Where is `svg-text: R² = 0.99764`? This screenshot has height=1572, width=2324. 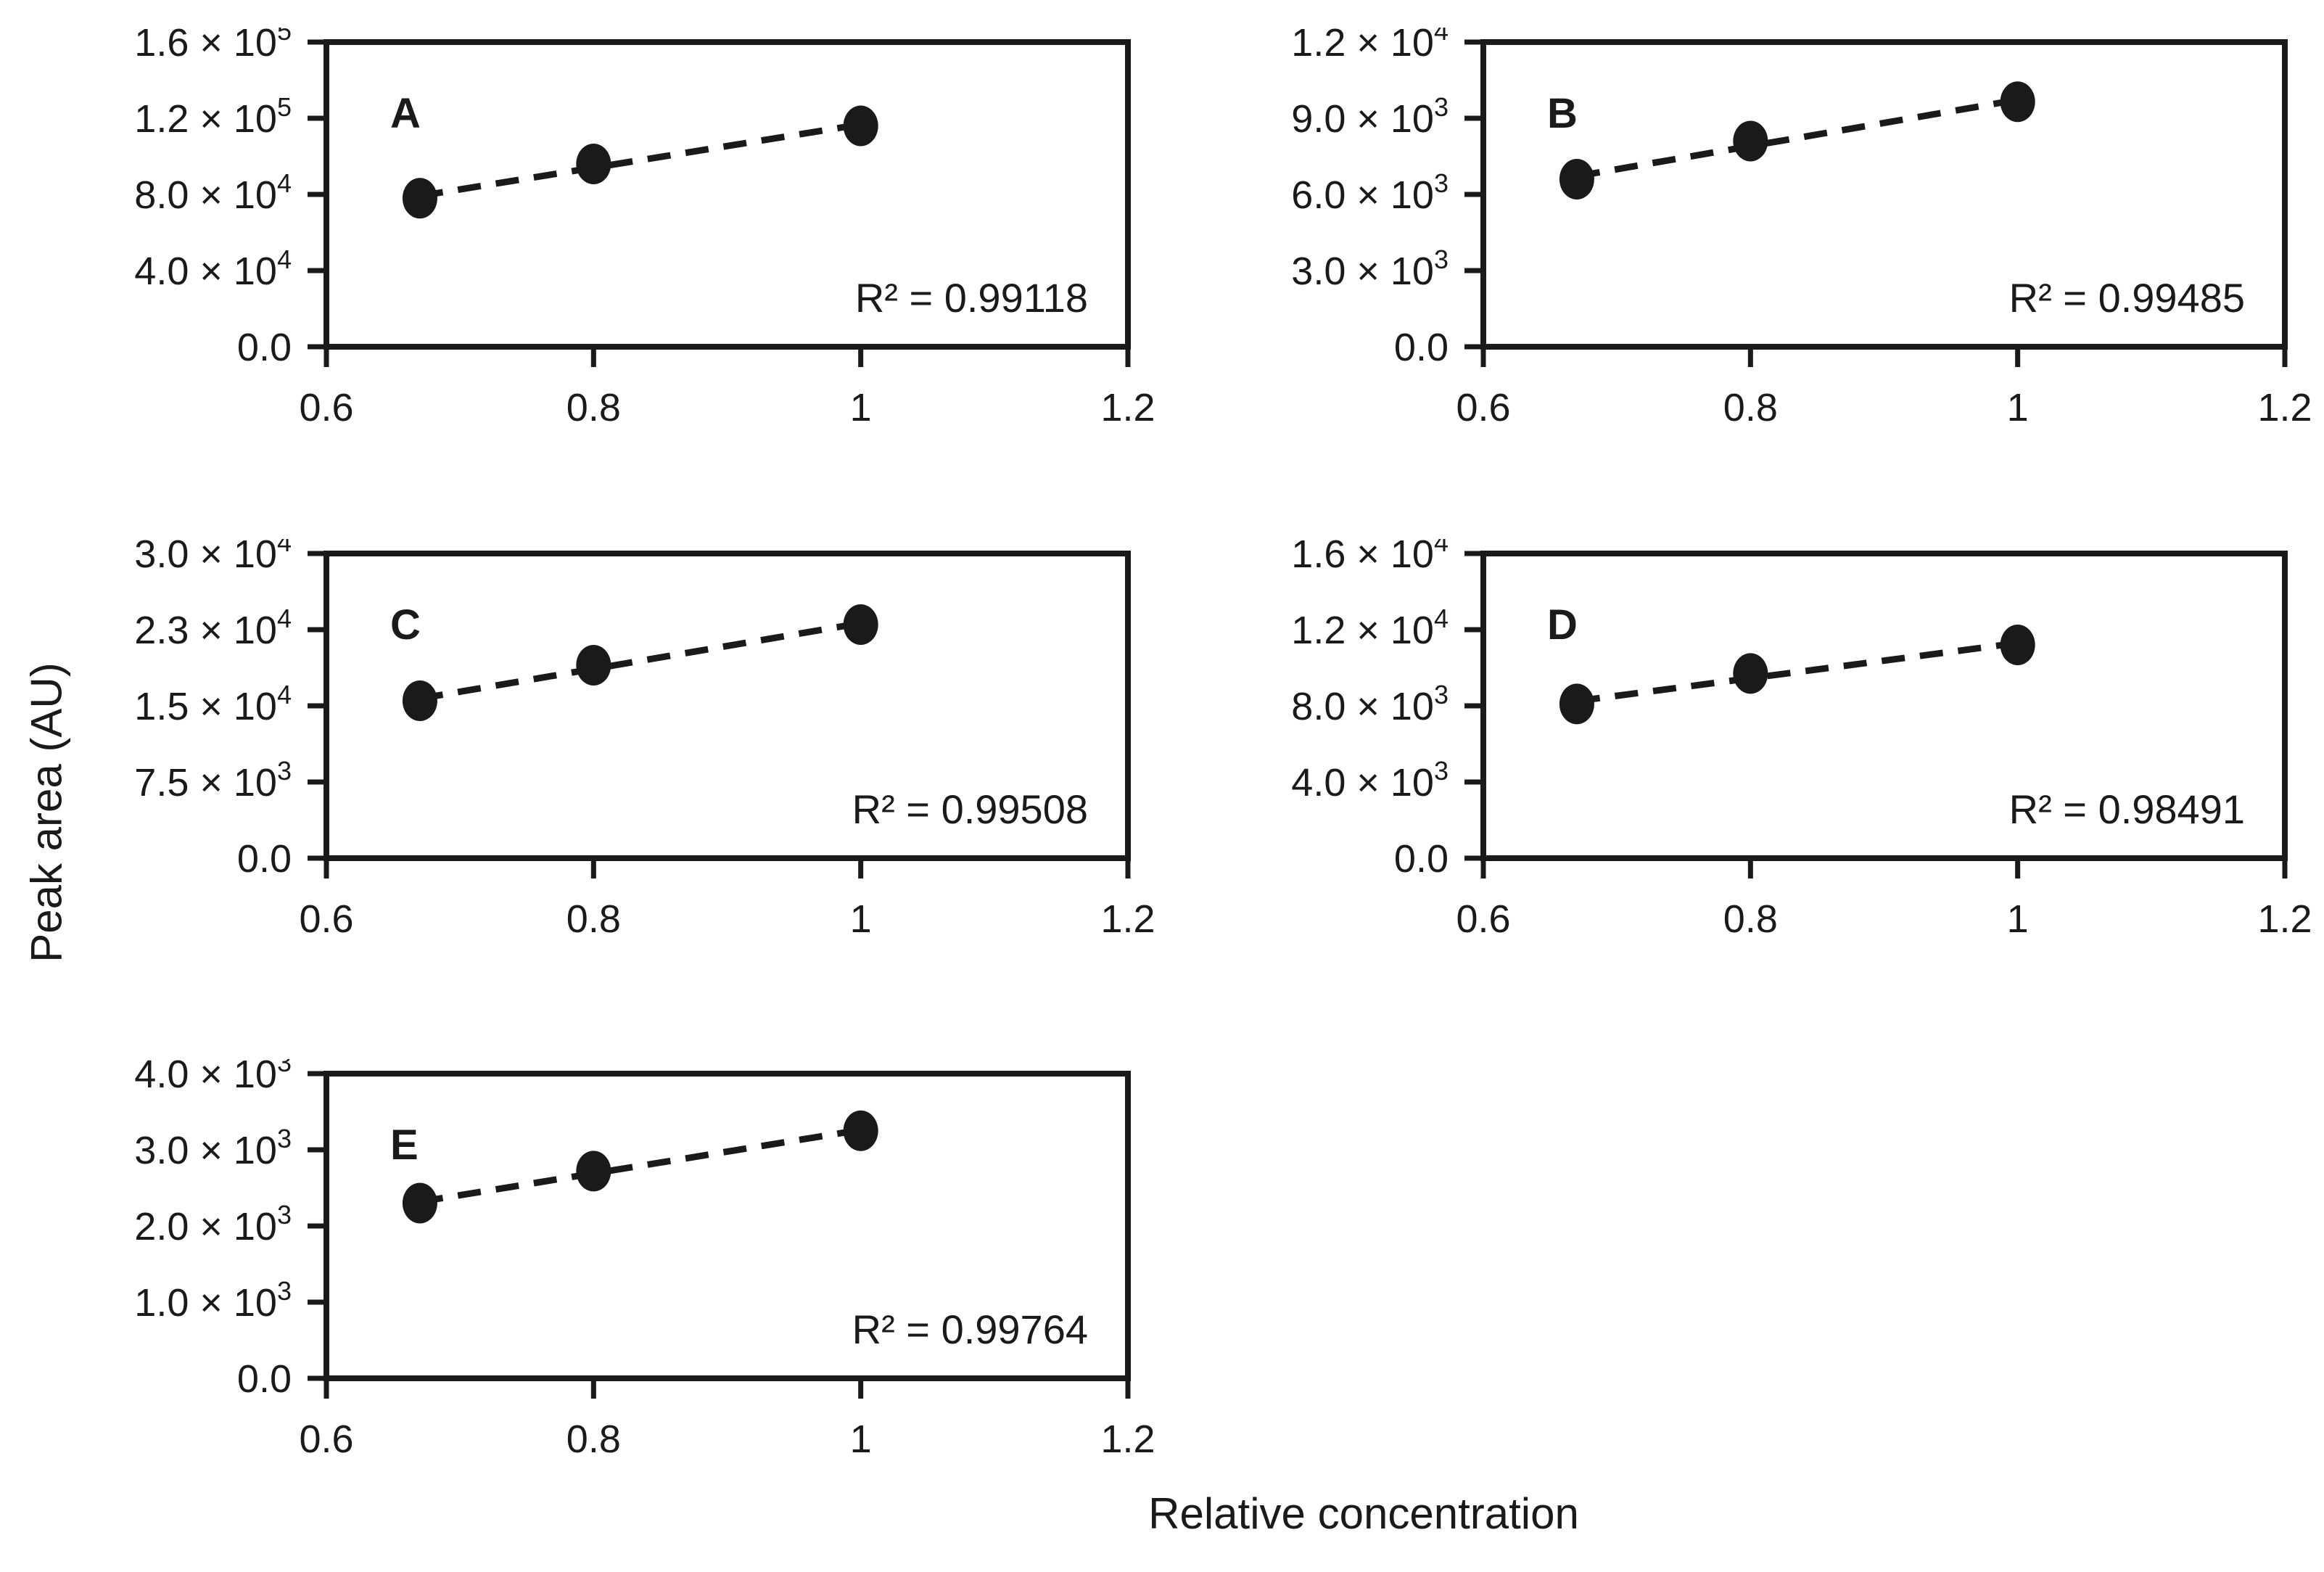 svg-text: R² = 0.99764 is located at coordinates (970, 1329).